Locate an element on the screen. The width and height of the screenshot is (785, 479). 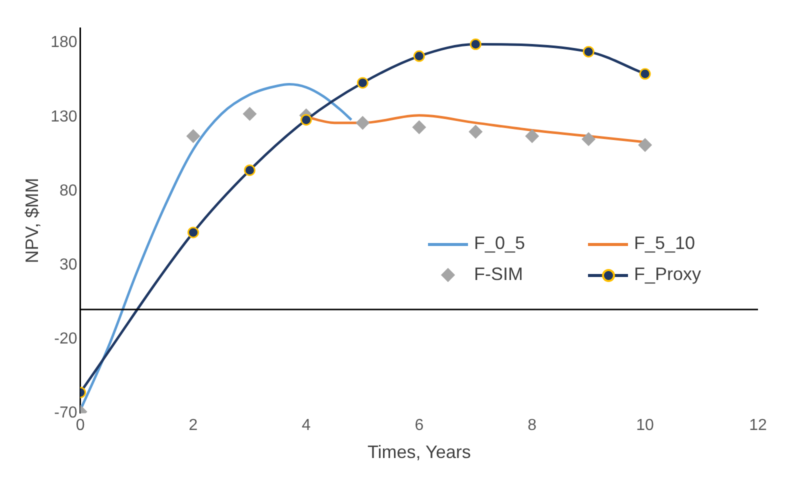
legend-label: F-SIM is located at coordinates (498, 274).